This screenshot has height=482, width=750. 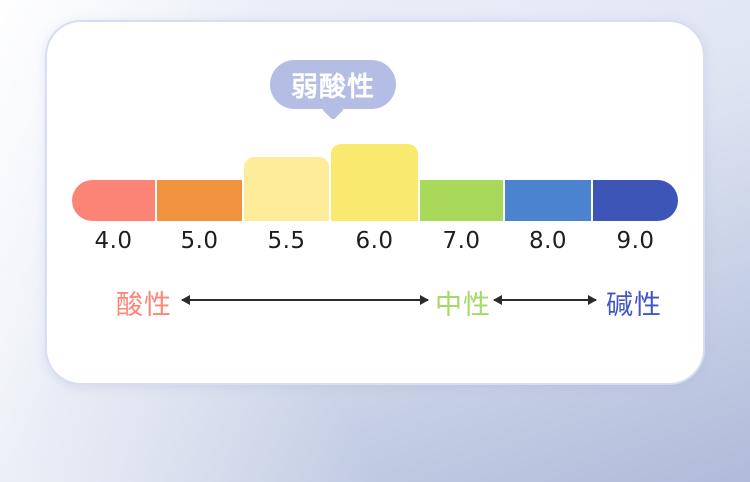 What do you see at coordinates (548, 200) in the screenshot?
I see `ph-bar-segment-8.0` at bounding box center [548, 200].